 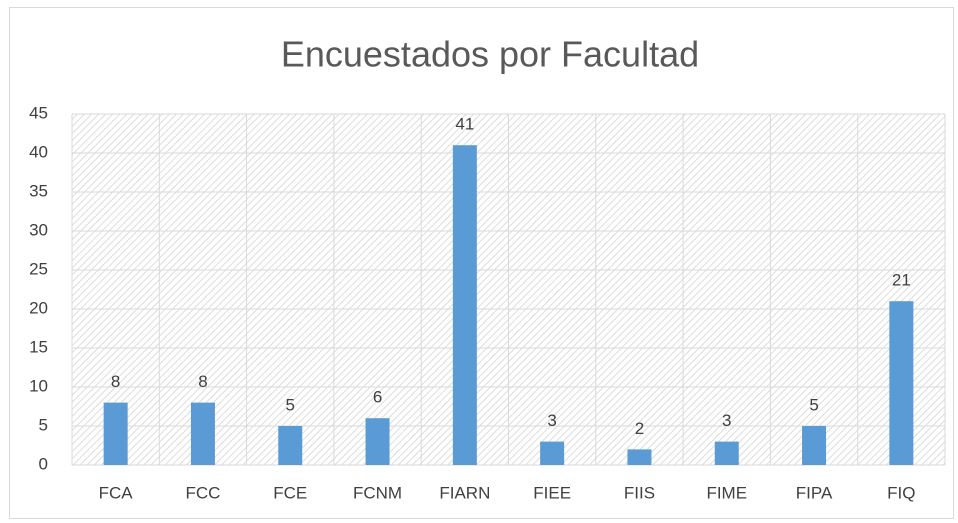 What do you see at coordinates (464, 492) in the screenshot?
I see `x-tick-label: FIARN` at bounding box center [464, 492].